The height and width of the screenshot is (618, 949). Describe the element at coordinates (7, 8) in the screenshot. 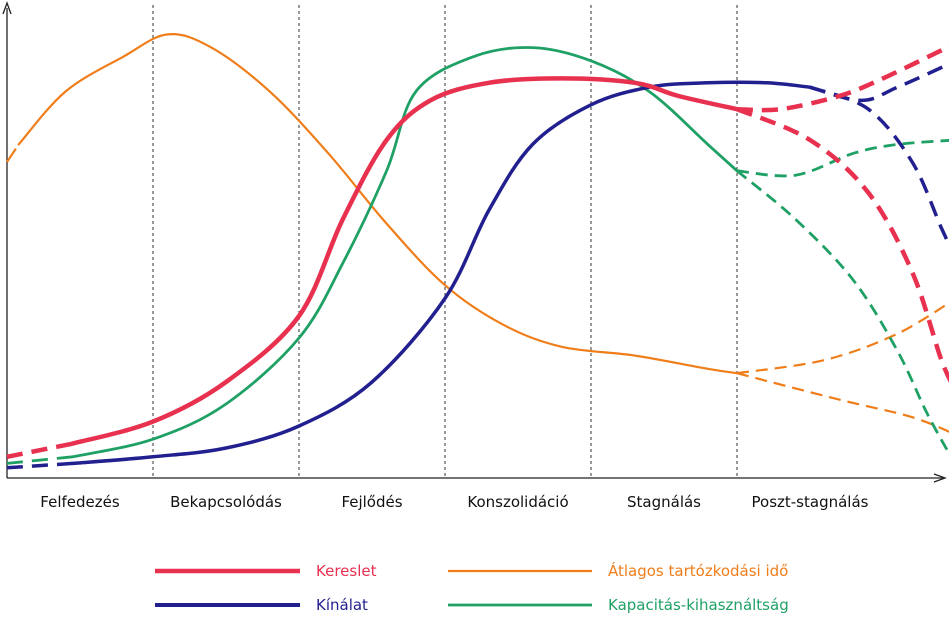

I see `y-axis-arrow` at that location.